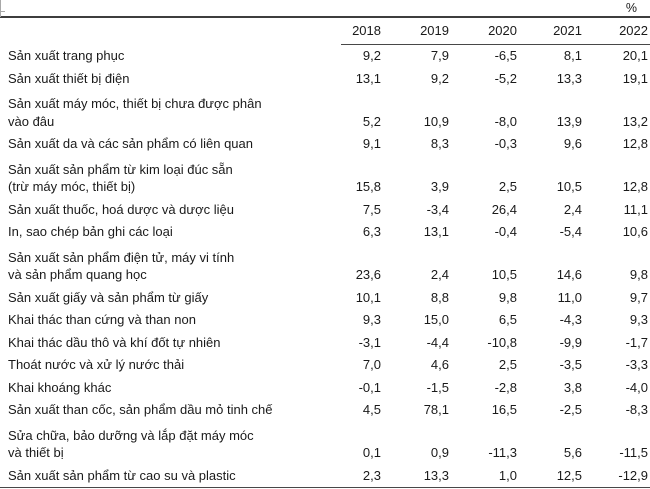 This screenshot has width=650, height=489. I want to click on label-column-header, so click(170, 31).